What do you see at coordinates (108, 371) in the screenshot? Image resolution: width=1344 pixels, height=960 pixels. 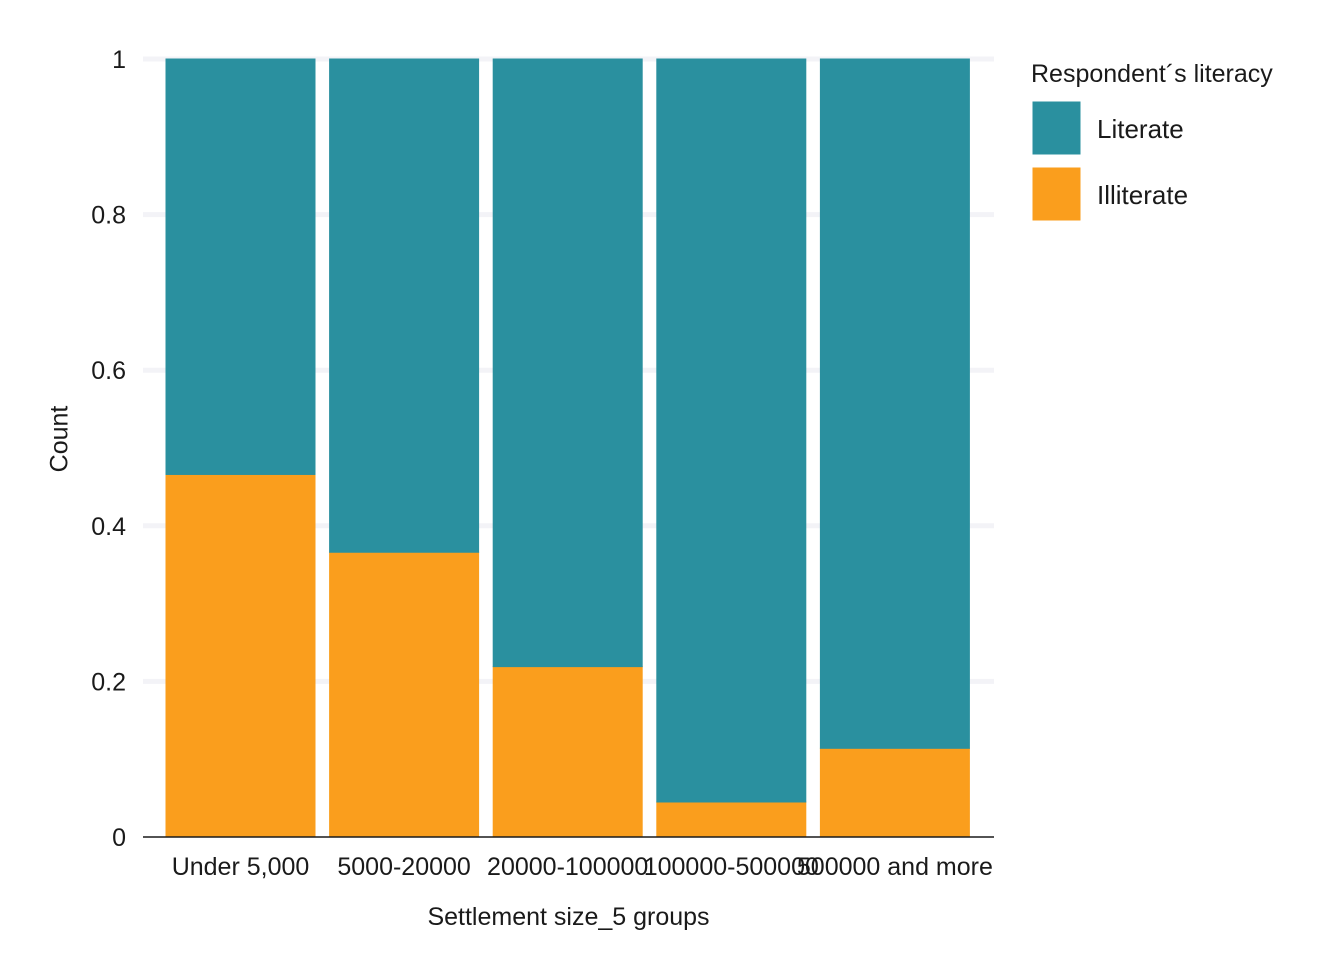 I see `y-tick-label: 0.6` at bounding box center [108, 371].